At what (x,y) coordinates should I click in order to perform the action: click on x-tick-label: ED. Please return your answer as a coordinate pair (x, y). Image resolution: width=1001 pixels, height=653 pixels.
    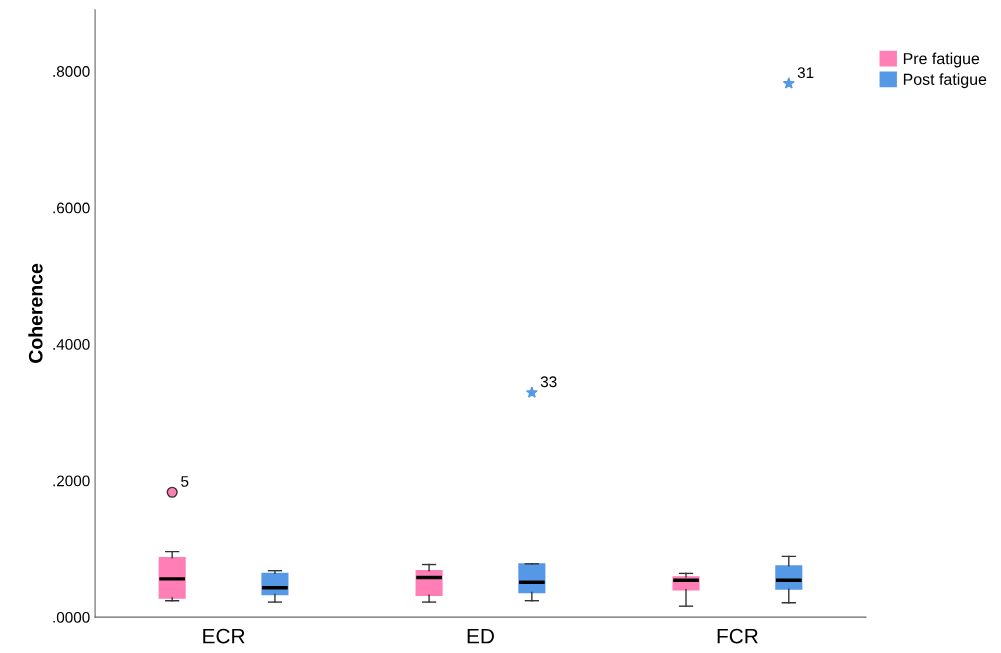
    Looking at the image, I should click on (480, 636).